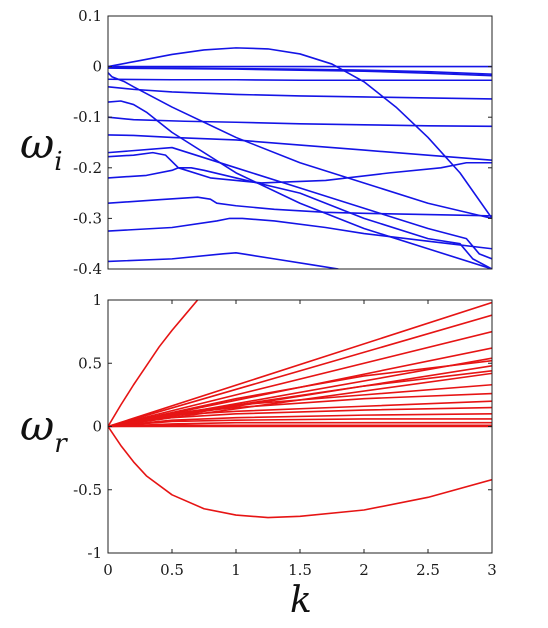  What do you see at coordinates (90, 363) in the screenshot?
I see `frequency-y-tick-label: 0.5` at bounding box center [90, 363].